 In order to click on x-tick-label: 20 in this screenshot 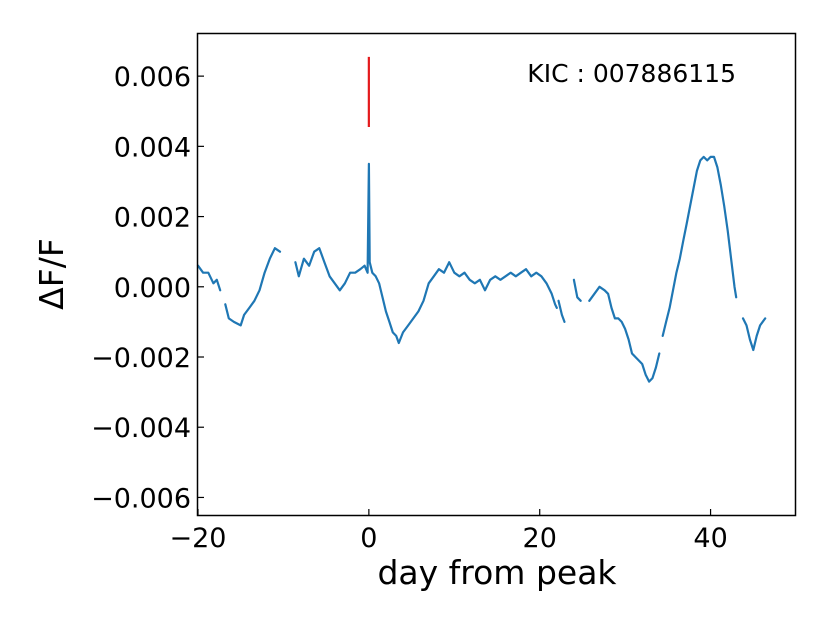, I will do `click(540, 538)`.